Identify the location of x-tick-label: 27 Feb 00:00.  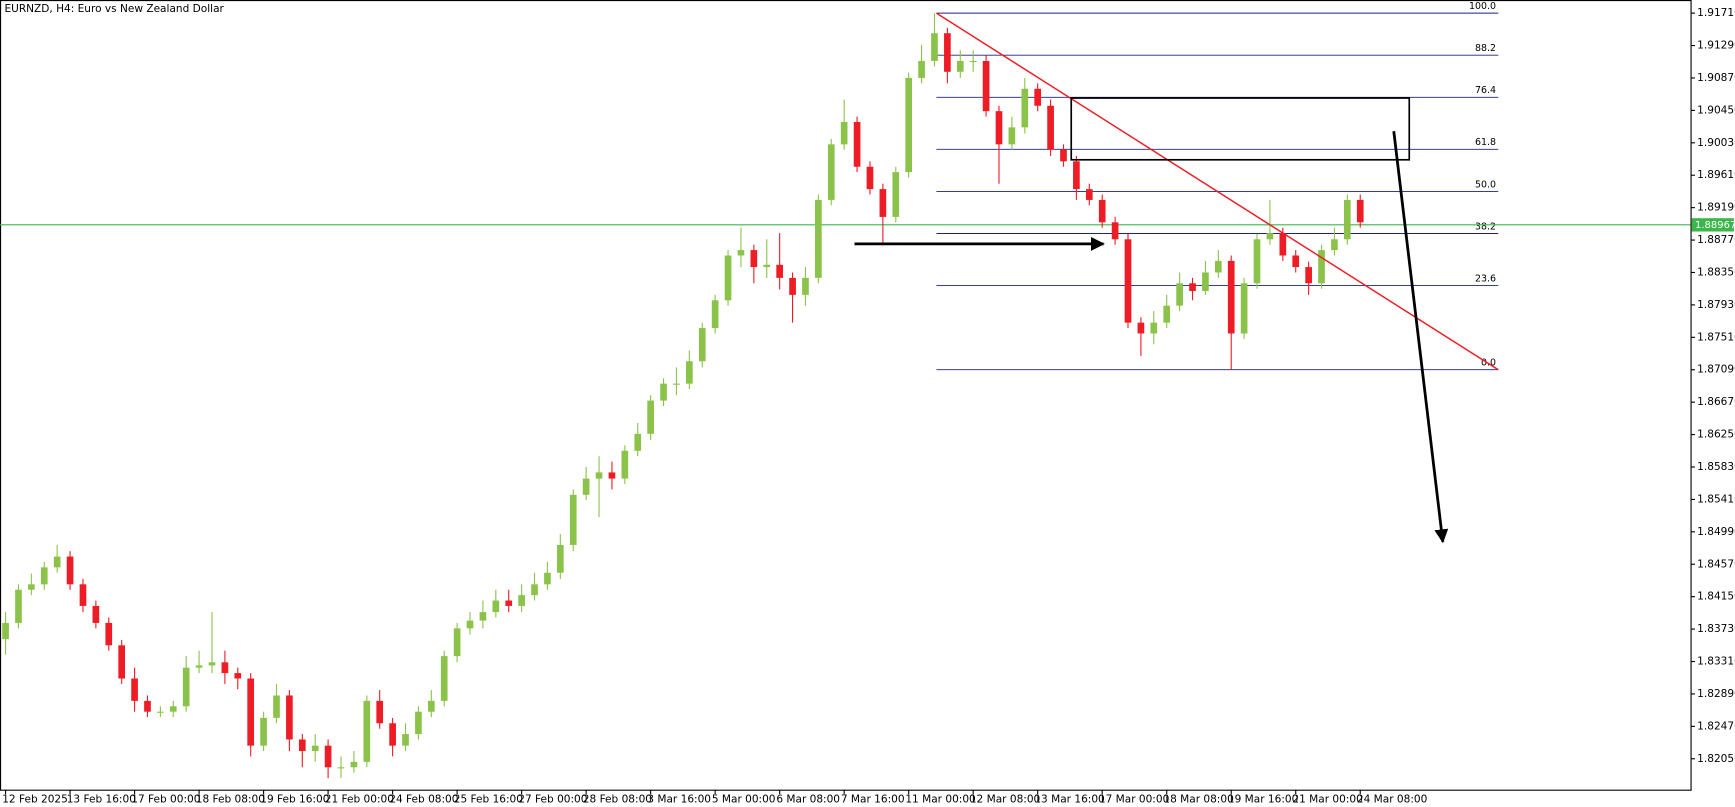
(552, 800).